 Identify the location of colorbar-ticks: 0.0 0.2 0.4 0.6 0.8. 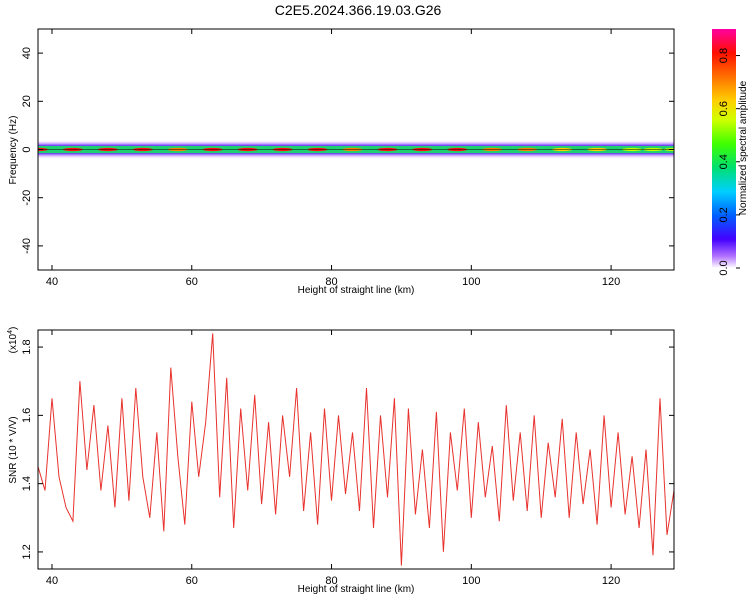
(729, 162).